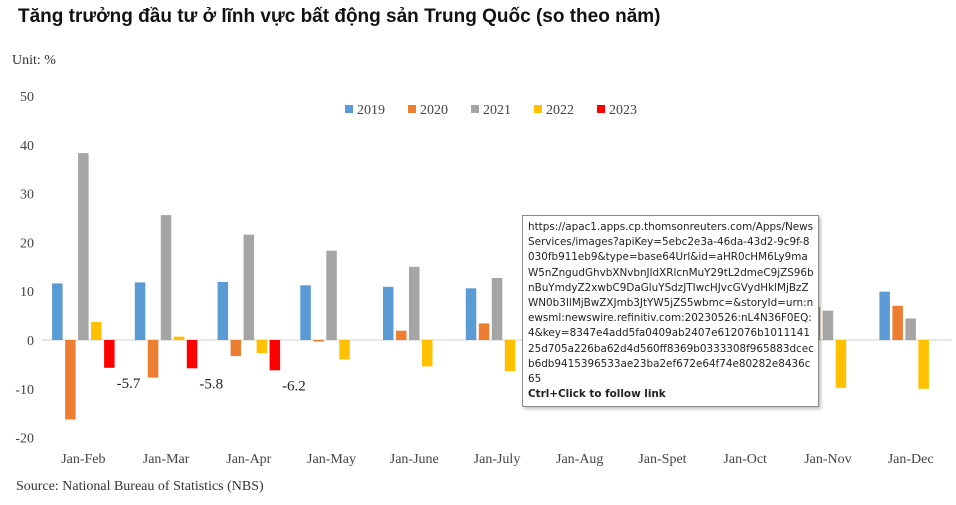 This screenshot has height=505, width=956. Describe the element at coordinates (24, 390) in the screenshot. I see `y-tick-label: -10` at that location.